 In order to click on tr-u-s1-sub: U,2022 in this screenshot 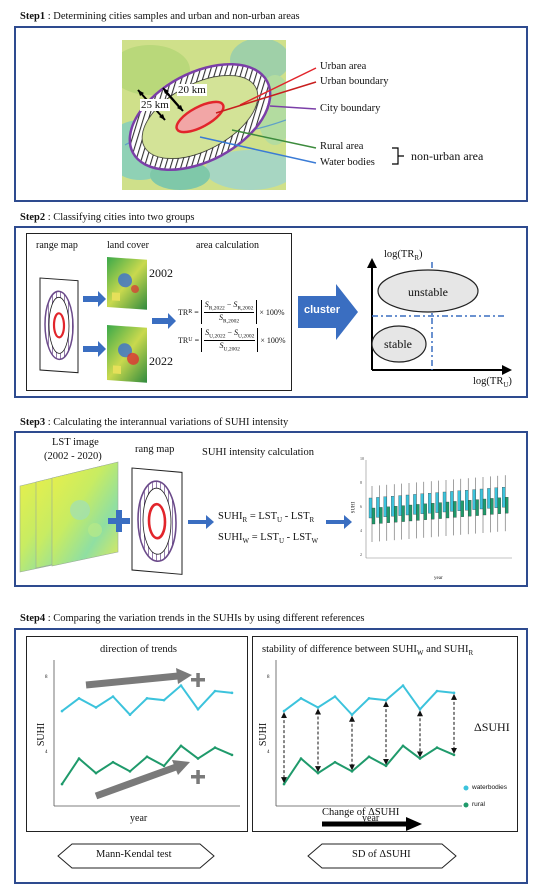, I will do `click(217, 336)`.